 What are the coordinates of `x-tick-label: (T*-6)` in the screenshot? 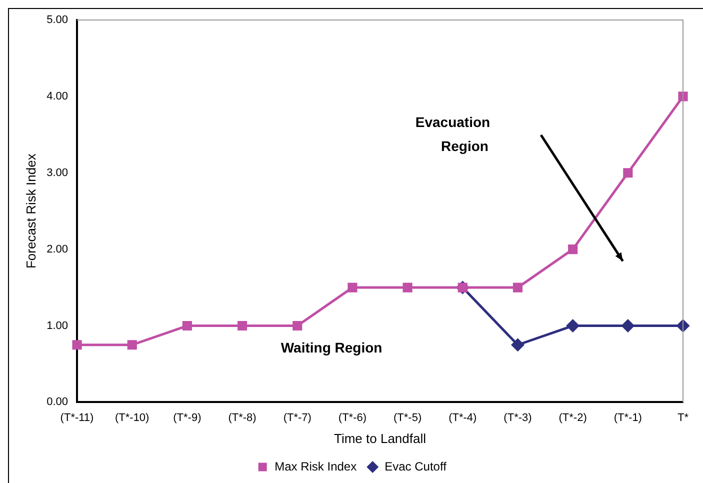 It's located at (352, 418).